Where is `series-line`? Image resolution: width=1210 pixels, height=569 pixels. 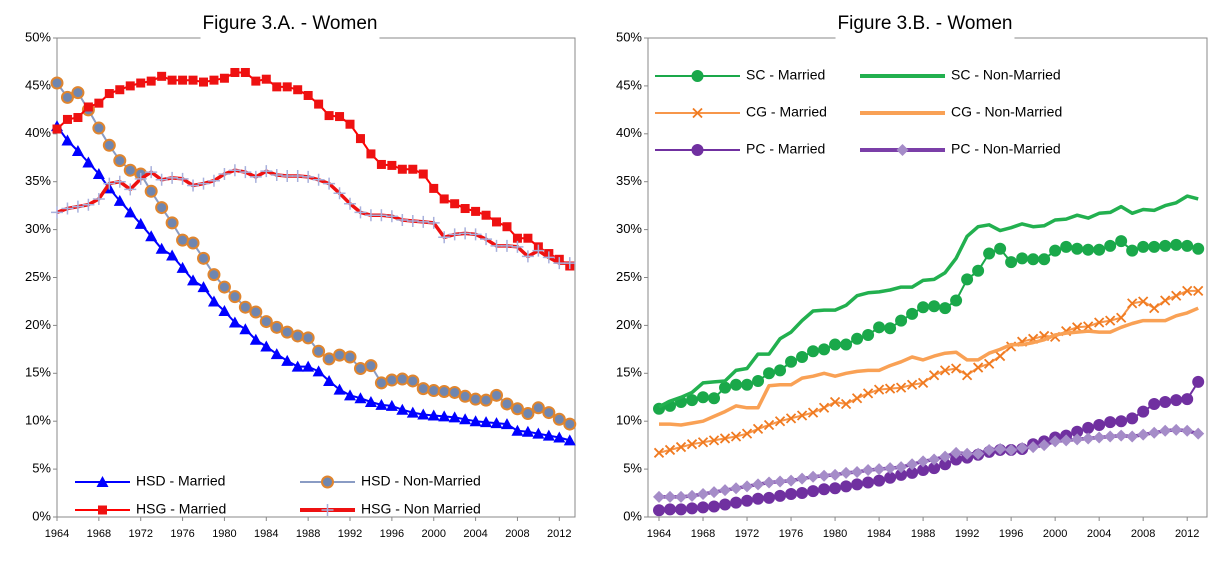 series-line is located at coordinates (929, 366).